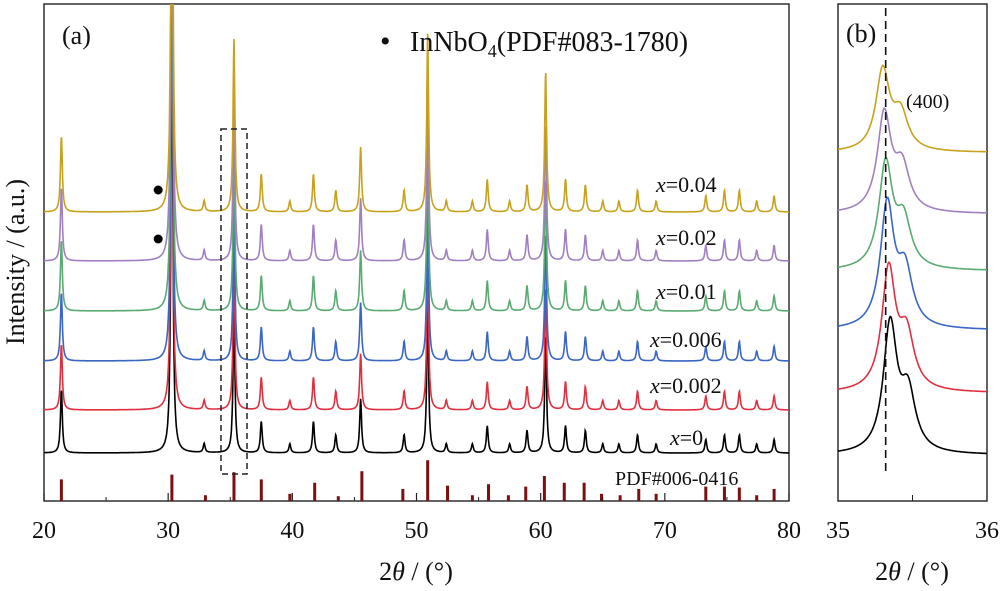 The image size is (1000, 591). Describe the element at coordinates (592, 42) in the screenshot. I see `legend-label-rest: (PDF#083-1780)` at that location.